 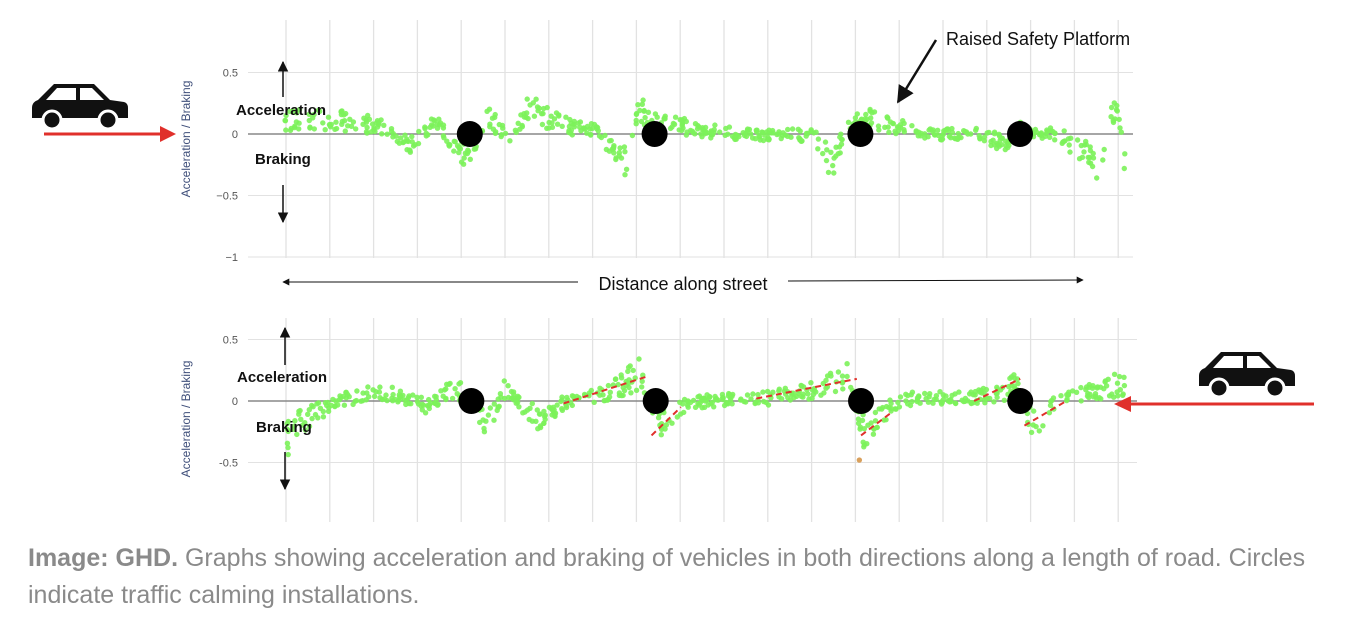 What do you see at coordinates (1247, 375) in the screenshot?
I see `car-icon-right` at bounding box center [1247, 375].